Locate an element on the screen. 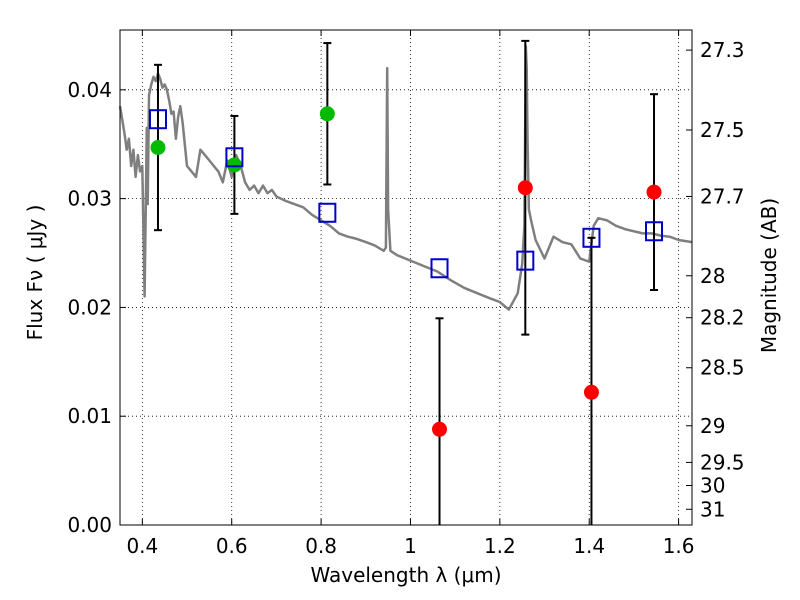 The width and height of the screenshot is (800, 600). x-tick-label: 1.6 is located at coordinates (679, 546).